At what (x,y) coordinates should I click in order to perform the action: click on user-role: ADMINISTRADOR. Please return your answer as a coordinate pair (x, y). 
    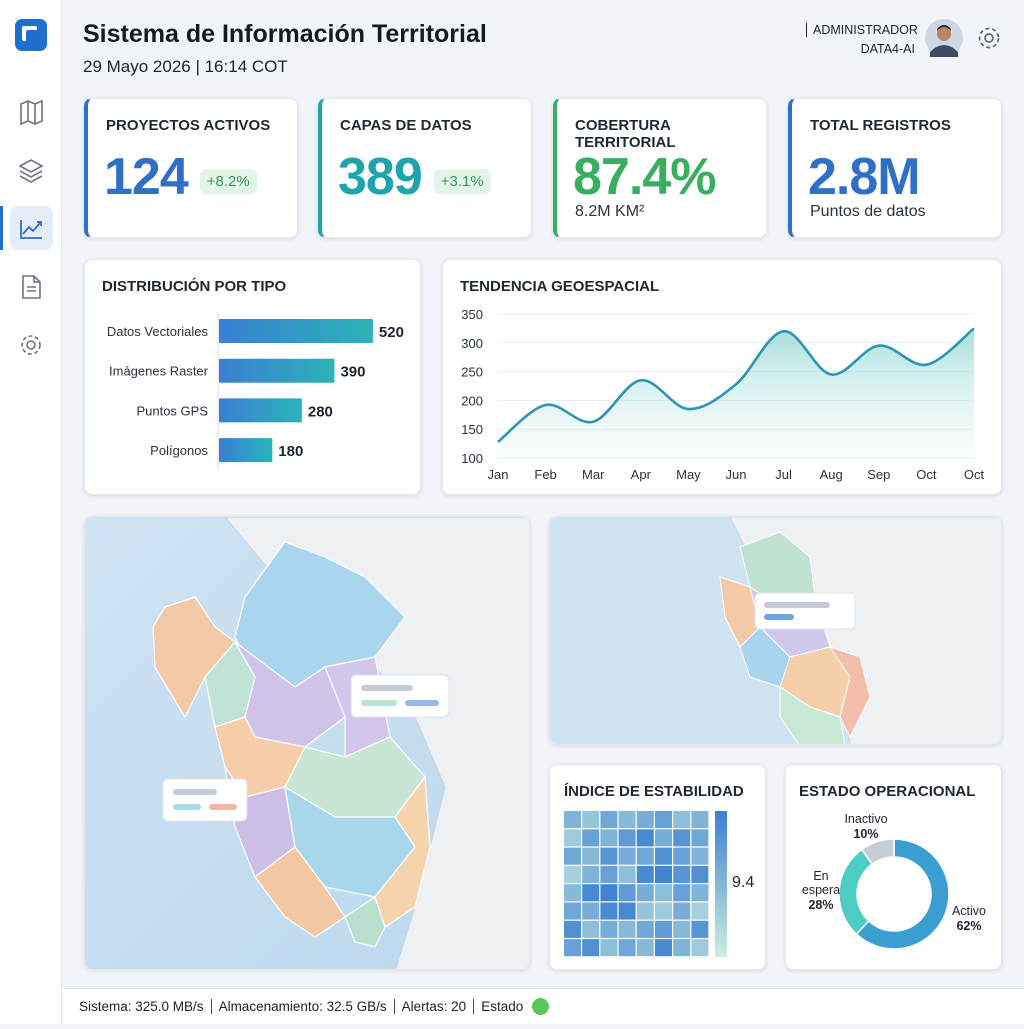
    Looking at the image, I should click on (862, 30).